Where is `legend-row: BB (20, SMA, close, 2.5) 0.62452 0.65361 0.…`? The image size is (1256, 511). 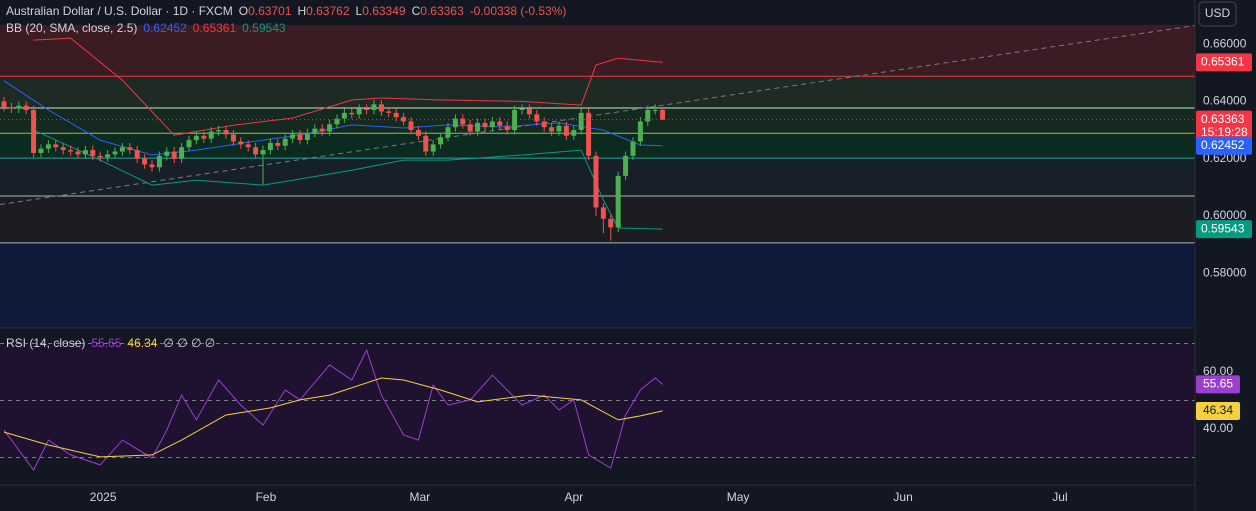 legend-row: BB (20, SMA, close, 2.5) 0.62452 0.65361 0.… is located at coordinates (146, 28).